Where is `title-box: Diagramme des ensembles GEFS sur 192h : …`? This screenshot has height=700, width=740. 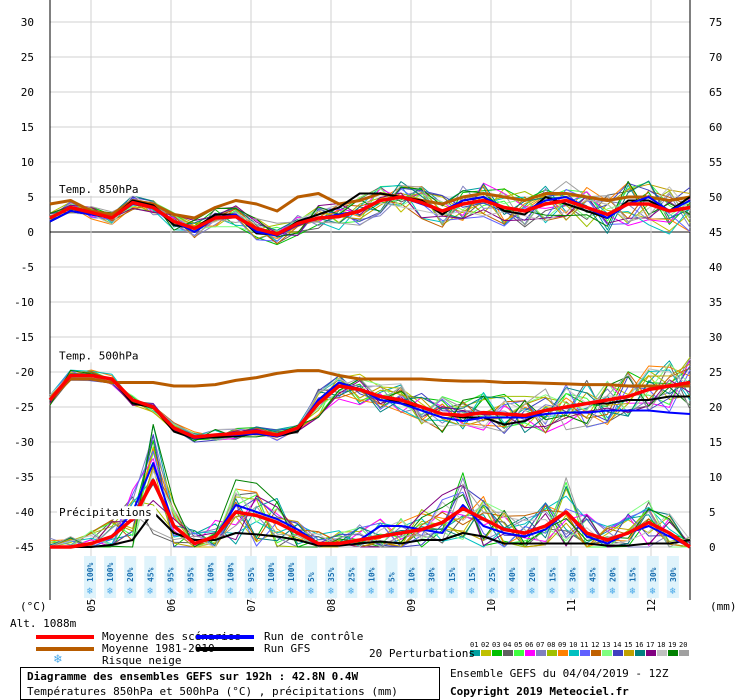 title-box: Diagramme des ensembles GEFS sur 192h : … is located at coordinates (230, 683).